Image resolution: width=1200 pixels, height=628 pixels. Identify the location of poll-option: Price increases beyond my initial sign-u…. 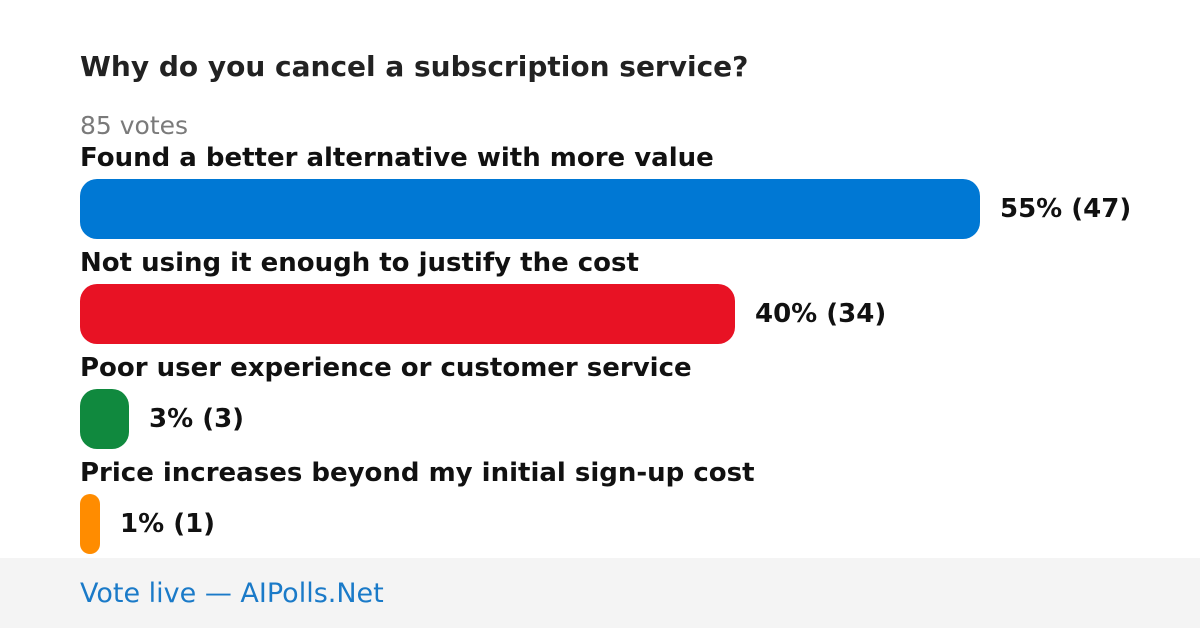
(630, 508).